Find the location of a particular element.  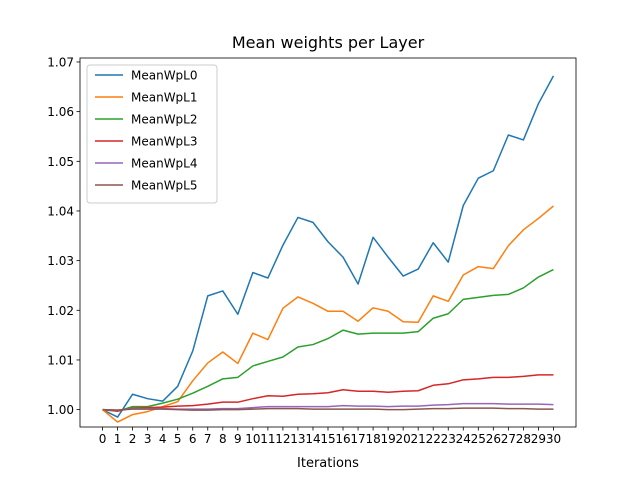

legend-label: MeanWpL1 is located at coordinates (164, 98).